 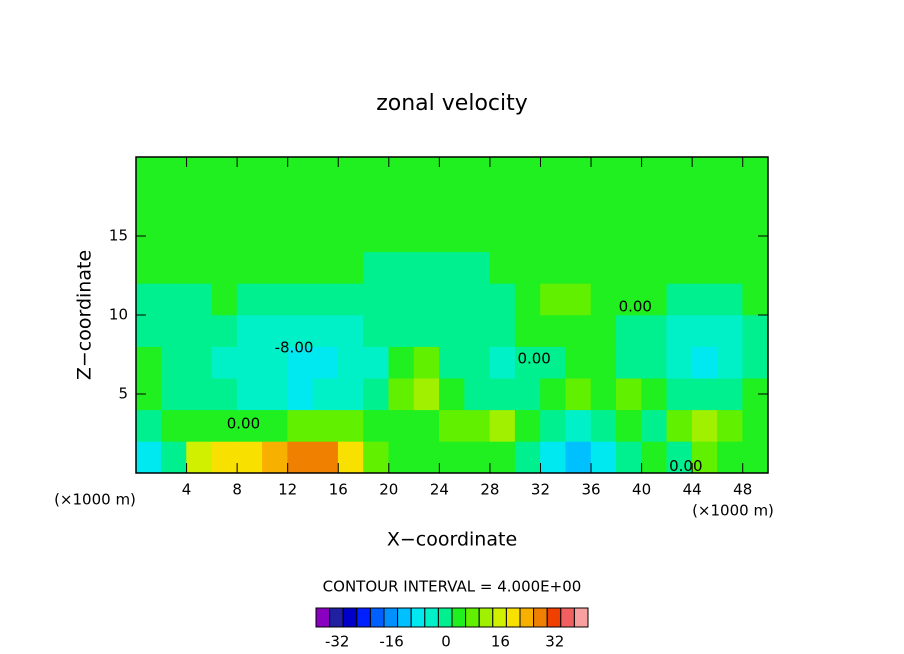 I want to click on contour-interval: CONTOUR INTERVAL = 4.000E+00, so click(x=452, y=587).